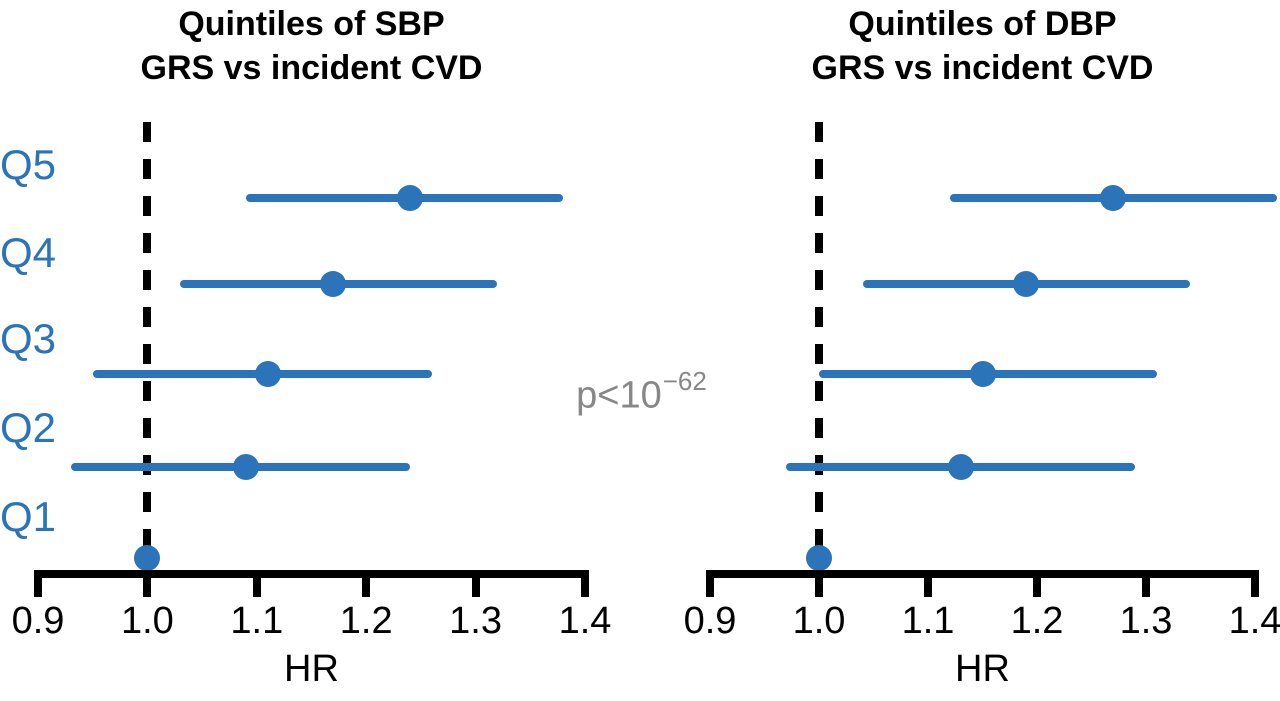 The height and width of the screenshot is (701, 1280). What do you see at coordinates (982, 24) in the screenshot?
I see `panel-title-line1: Quintiles of DBP` at bounding box center [982, 24].